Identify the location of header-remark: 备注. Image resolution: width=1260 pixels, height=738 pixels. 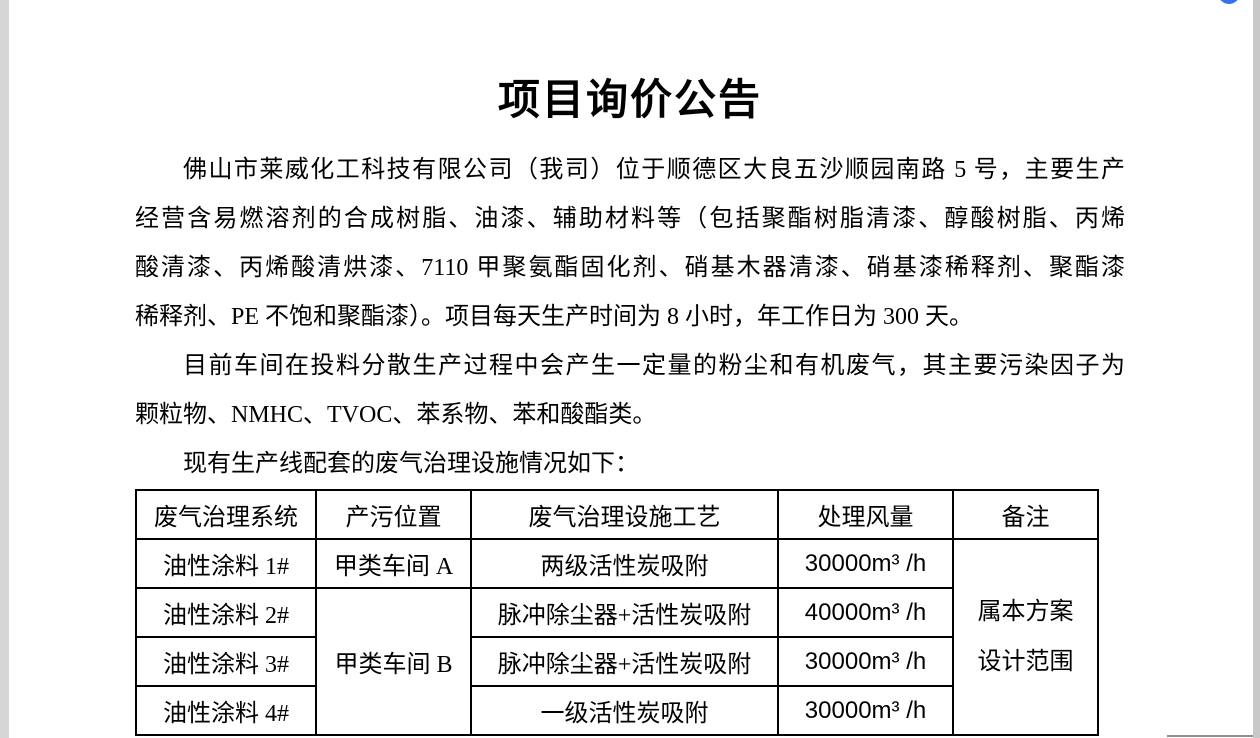
(1025, 514).